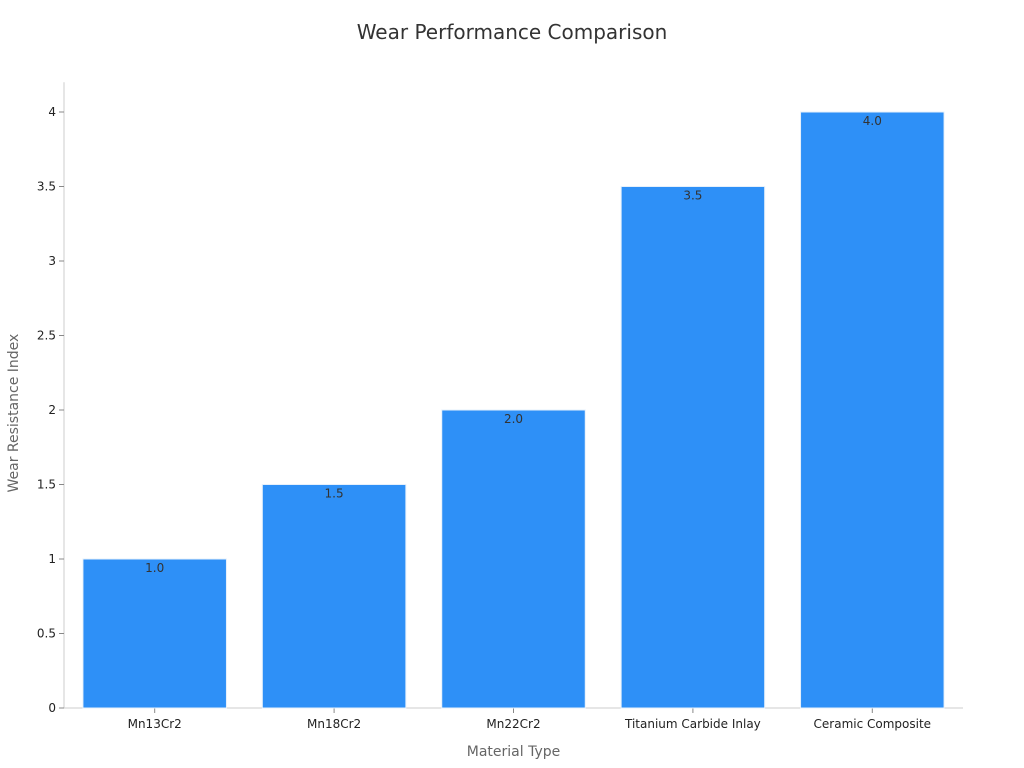 This screenshot has height=768, width=1024. What do you see at coordinates (52, 261) in the screenshot?
I see `y-tick-label: 3` at bounding box center [52, 261].